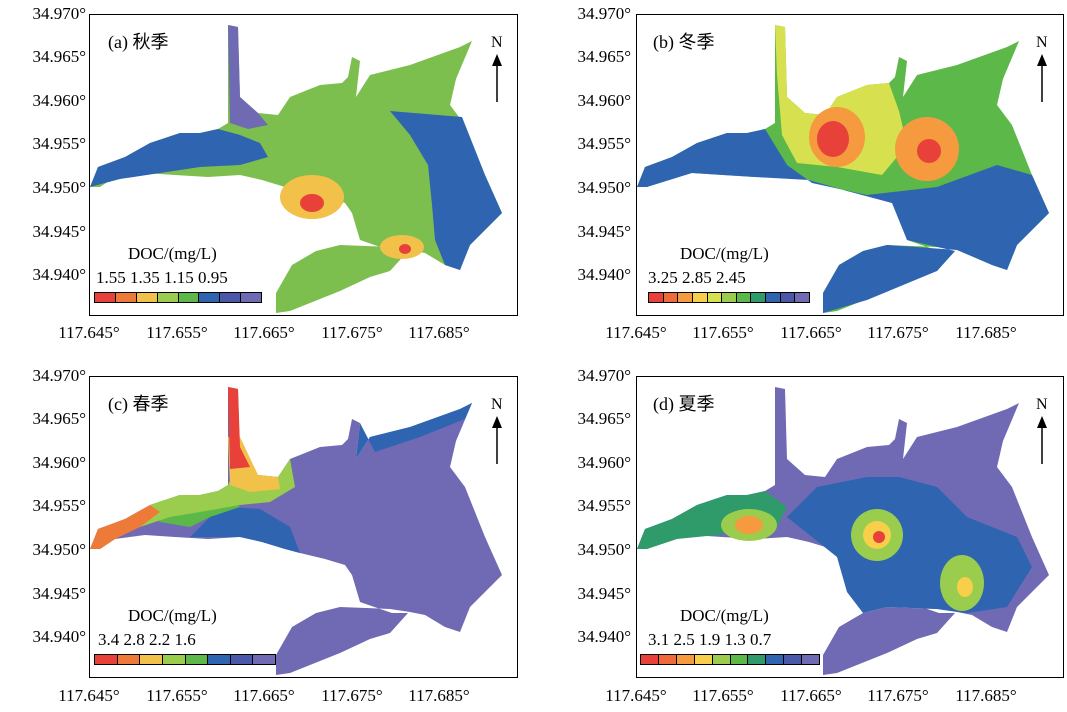 The height and width of the screenshot is (712, 1067). What do you see at coordinates (147, 639) in the screenshot?
I see `legend-ticks: 3.4 2.8 2.2 1.6` at bounding box center [147, 639].